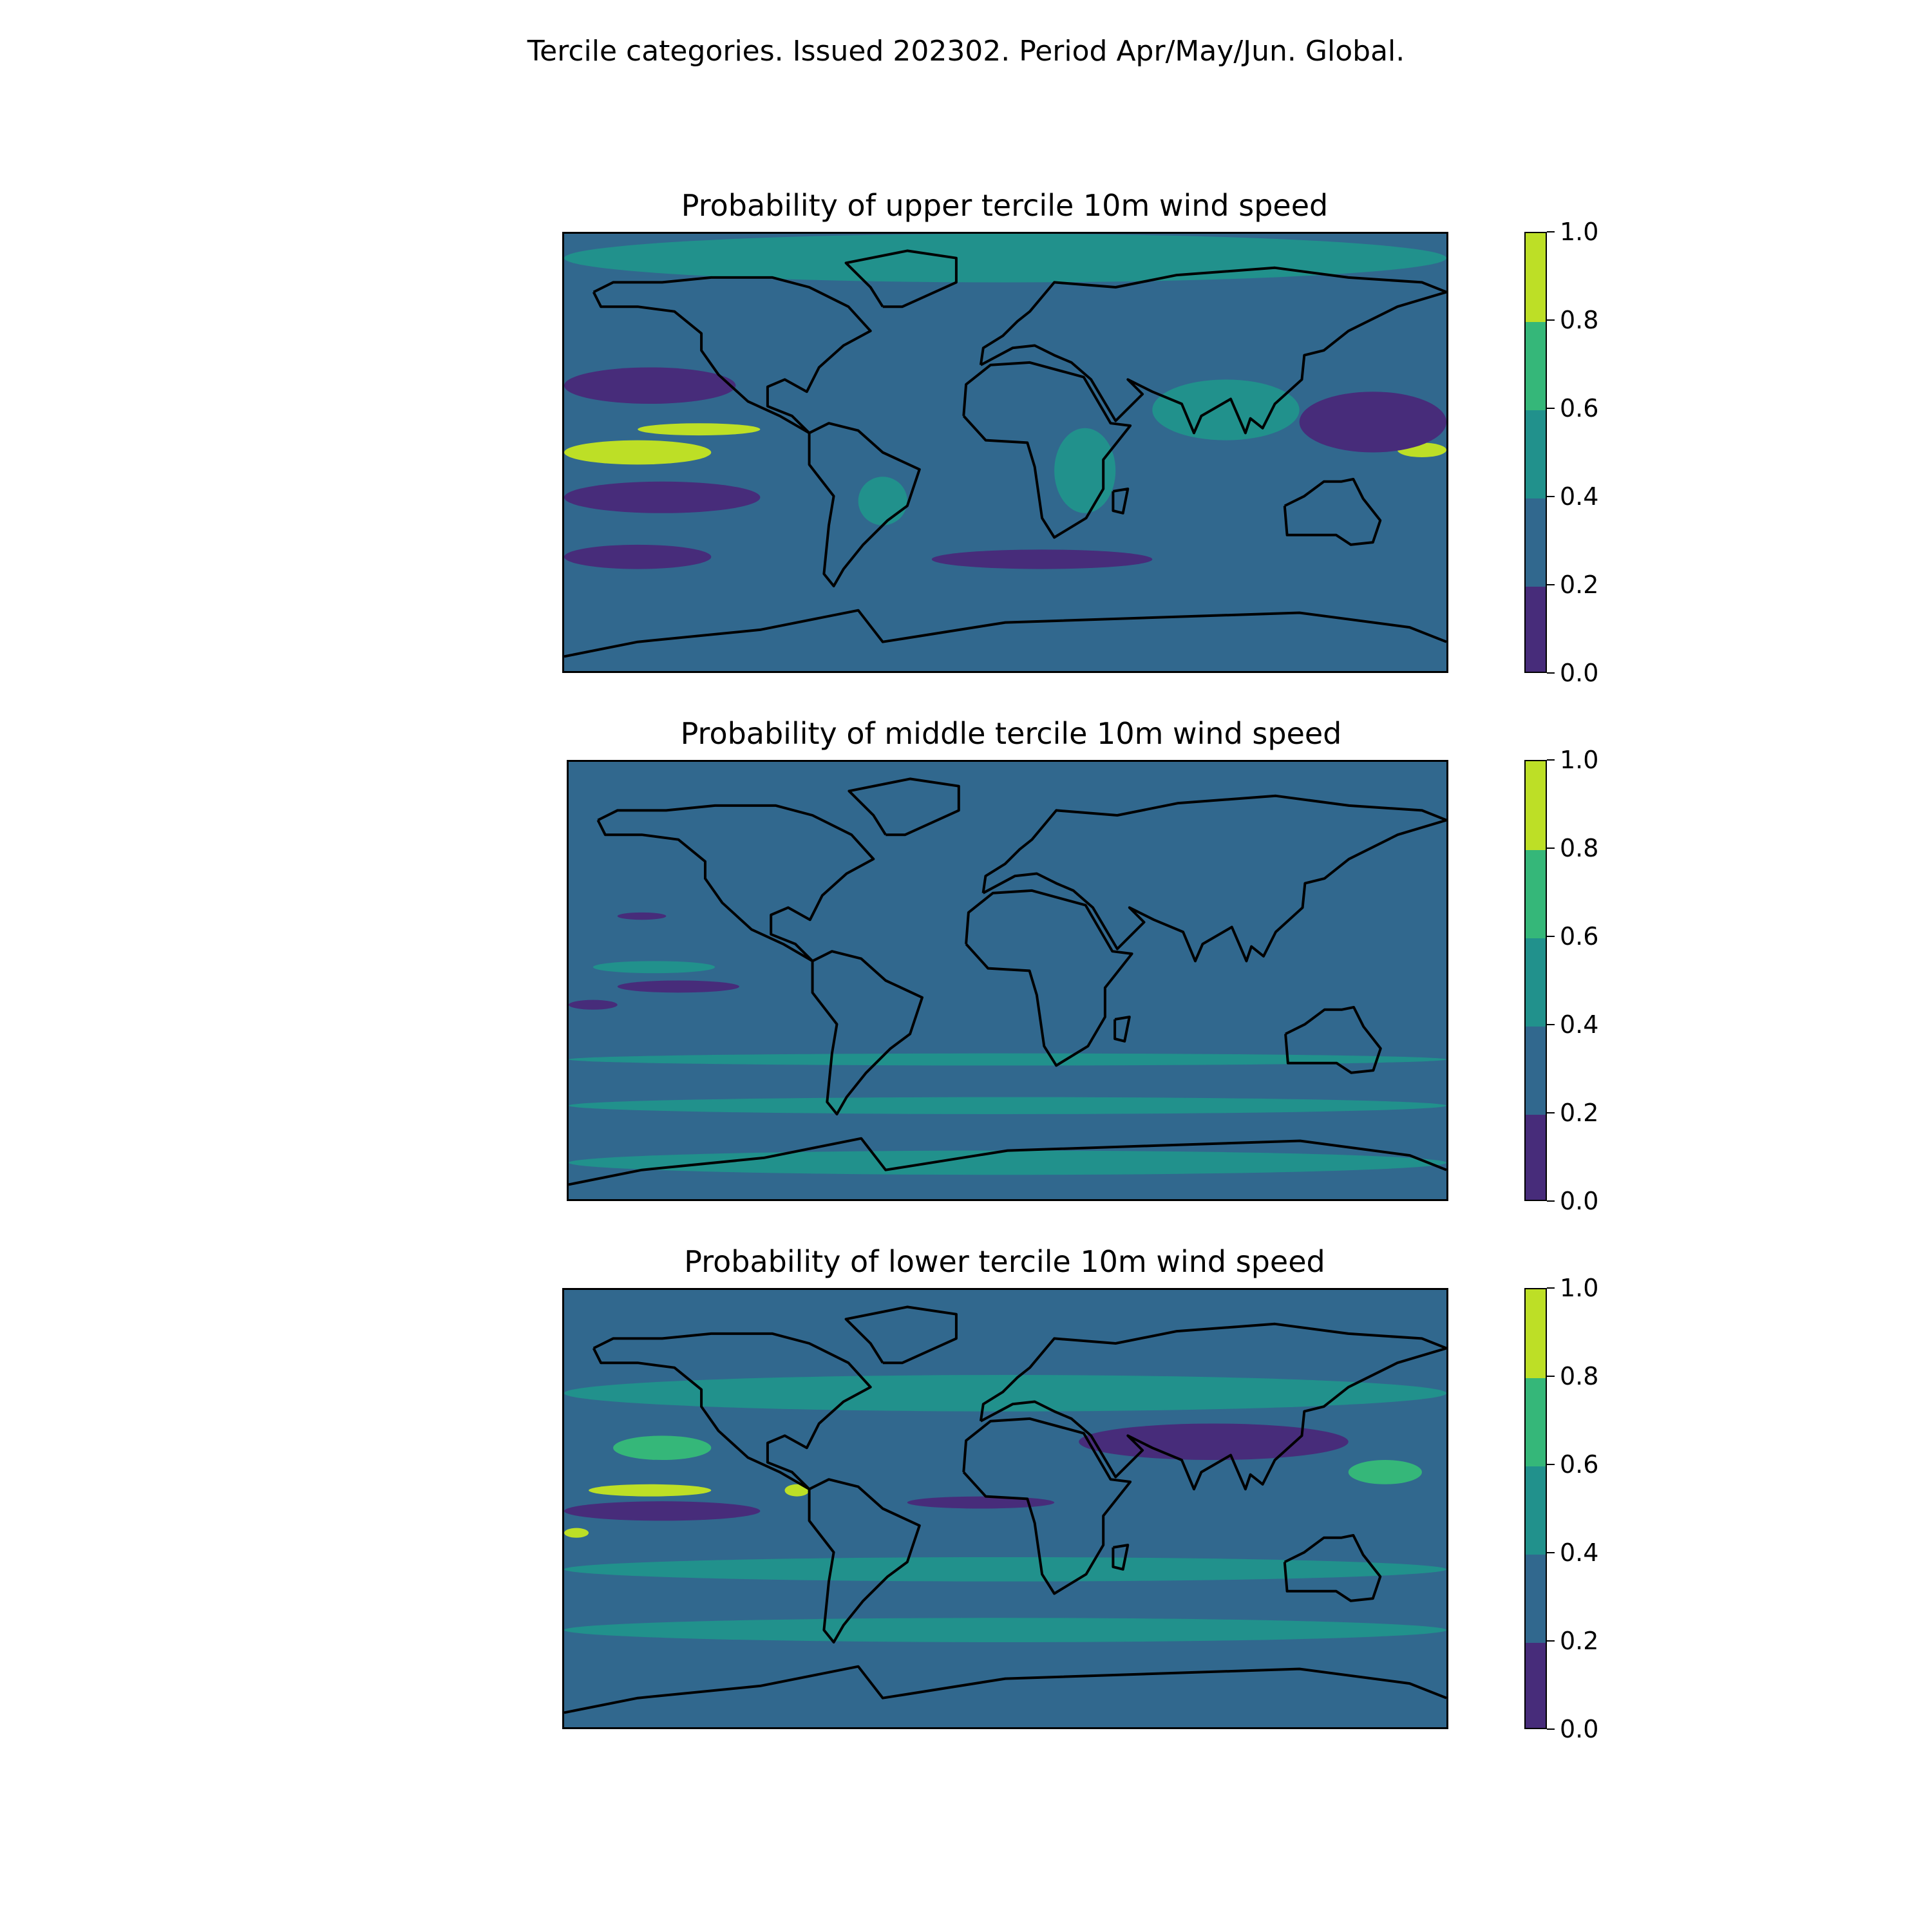 The image size is (1932, 1932). I want to click on colorbar-lower, so click(1535, 1508).